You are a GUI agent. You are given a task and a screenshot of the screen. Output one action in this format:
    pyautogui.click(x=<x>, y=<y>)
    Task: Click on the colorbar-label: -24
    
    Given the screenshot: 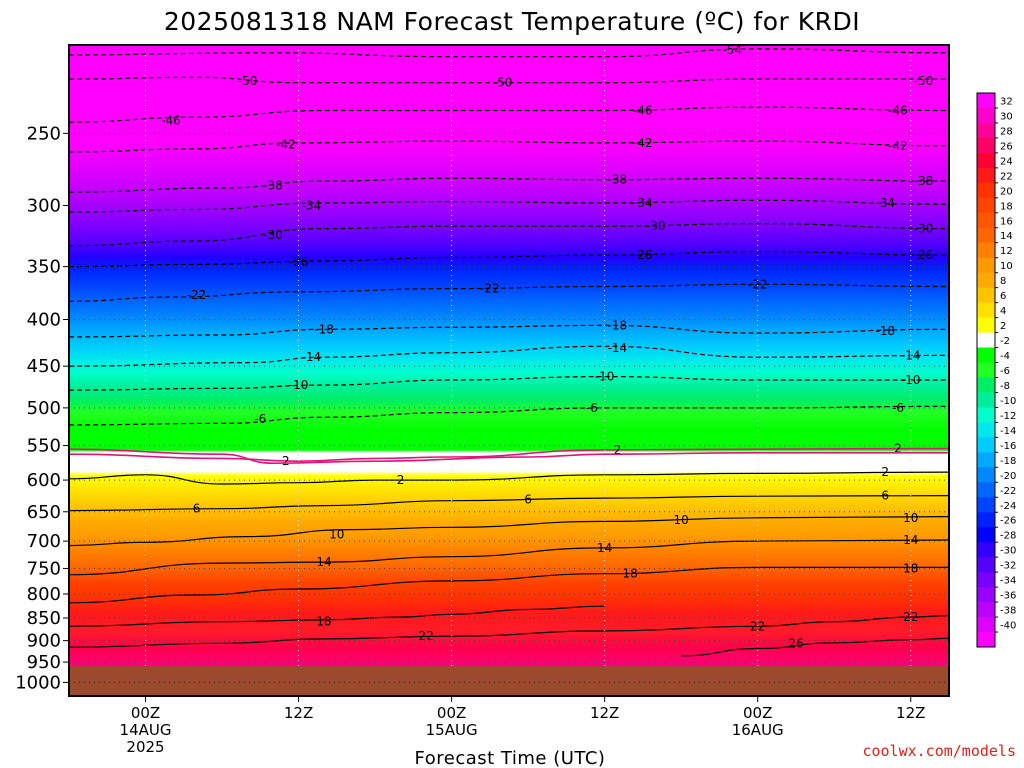 What is the action you would take?
    pyautogui.click(x=1008, y=506)
    